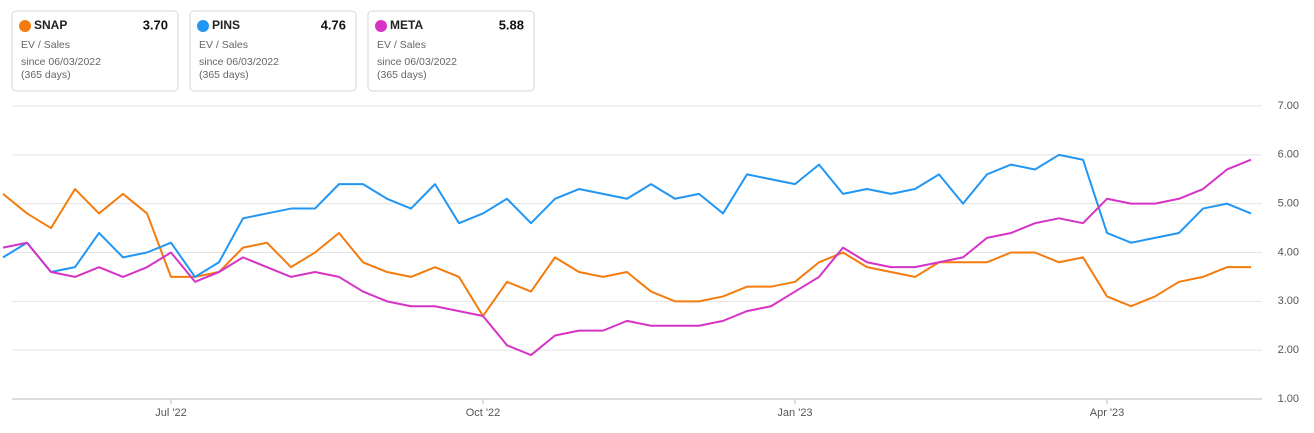 The width and height of the screenshot is (1314, 433). What do you see at coordinates (333, 24) in the screenshot?
I see `latest-value: 4.76` at bounding box center [333, 24].